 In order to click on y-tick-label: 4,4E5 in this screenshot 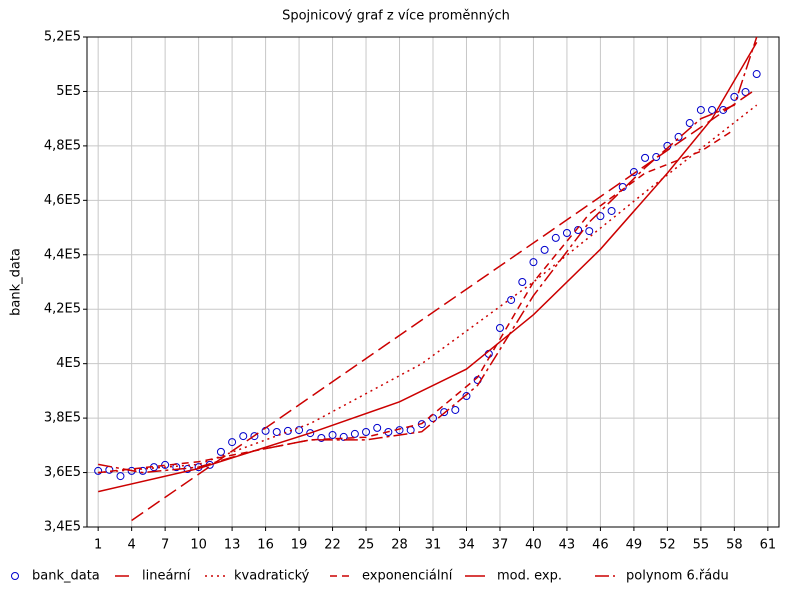, I will do `click(62, 254)`.